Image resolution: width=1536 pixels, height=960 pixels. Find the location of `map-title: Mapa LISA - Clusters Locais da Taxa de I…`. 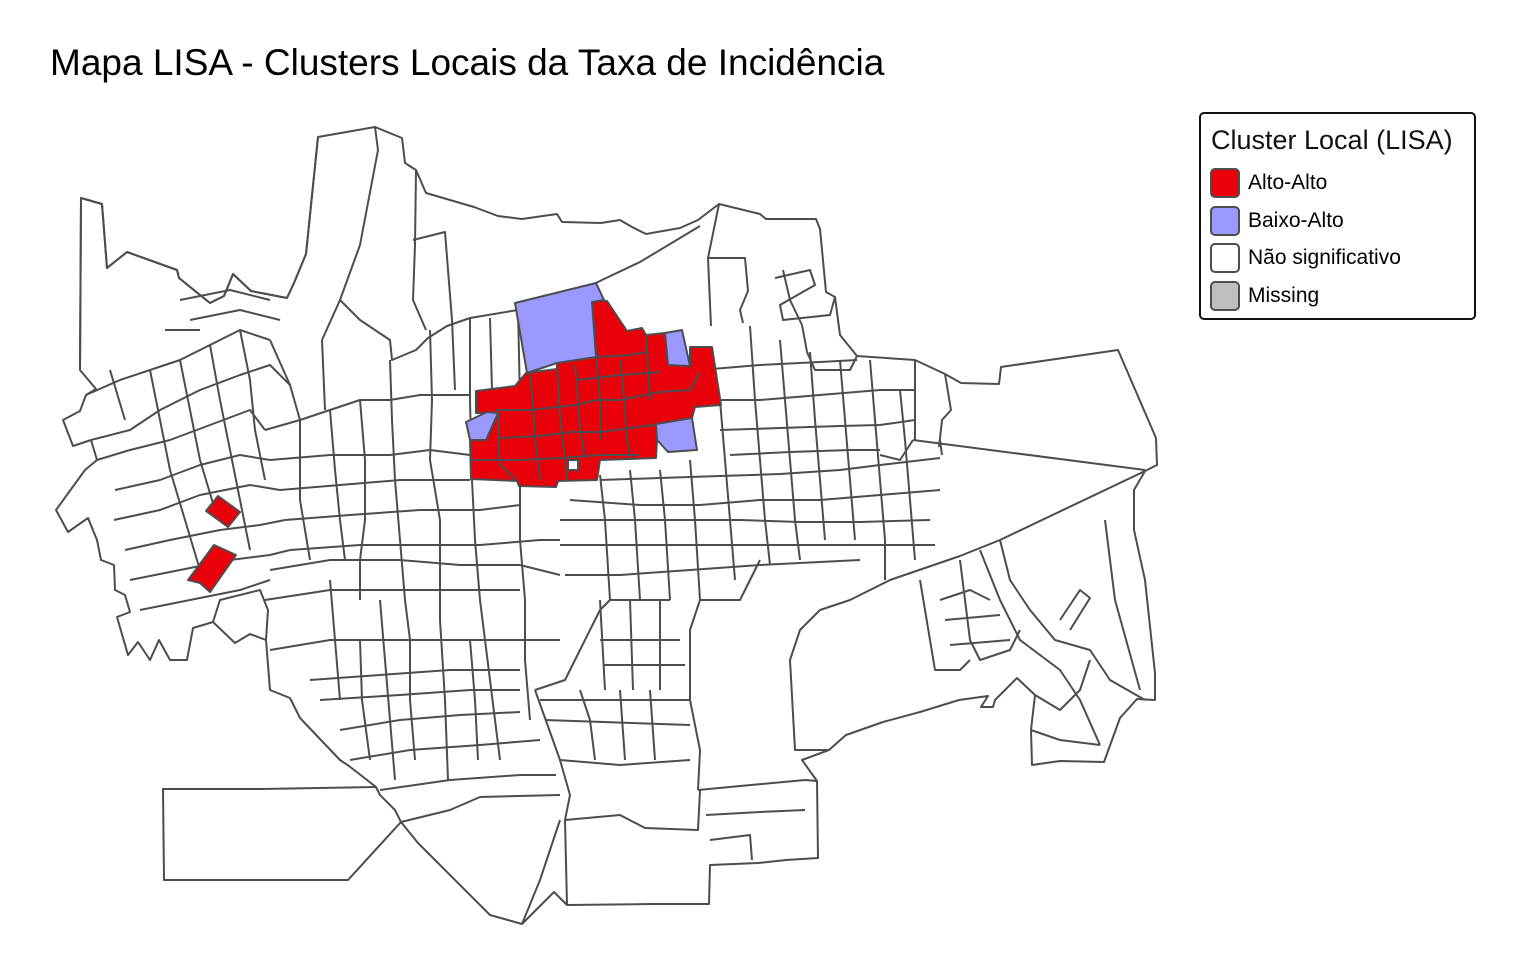

map-title: Mapa LISA - Clusters Locais da Taxa de I… is located at coordinates (467, 62).